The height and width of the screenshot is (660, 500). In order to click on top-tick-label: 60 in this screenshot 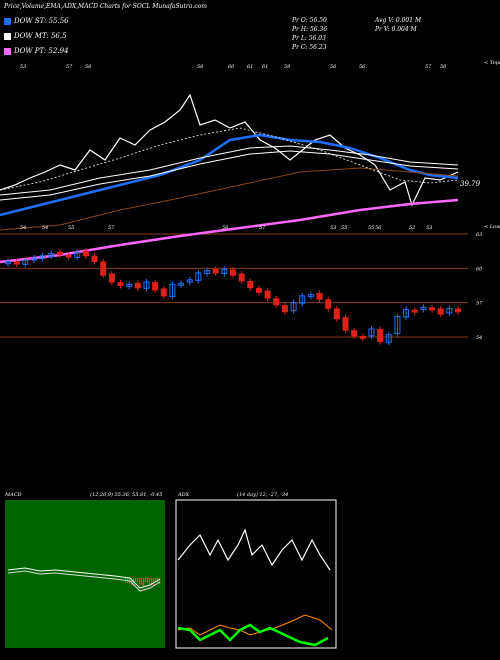, I will do `click(231, 67)`.